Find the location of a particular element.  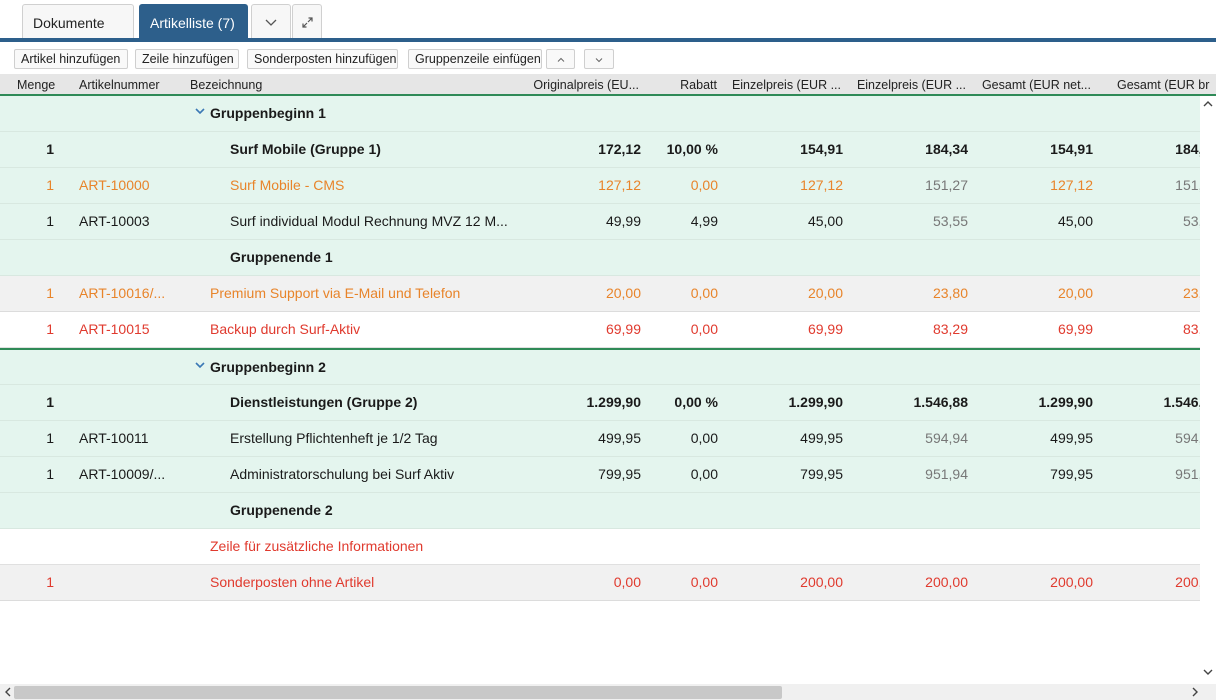

scroll-up-icon is located at coordinates (1208, 104).